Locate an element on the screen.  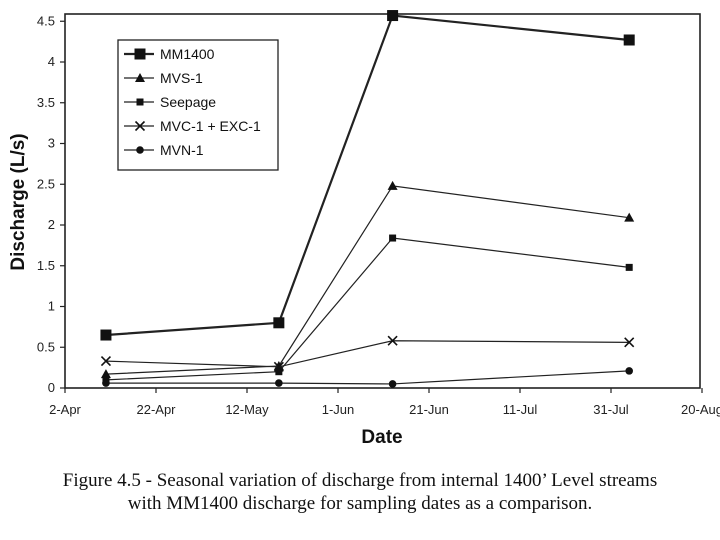
legend-label-mvn-1: MVN-1 is located at coordinates (182, 150).